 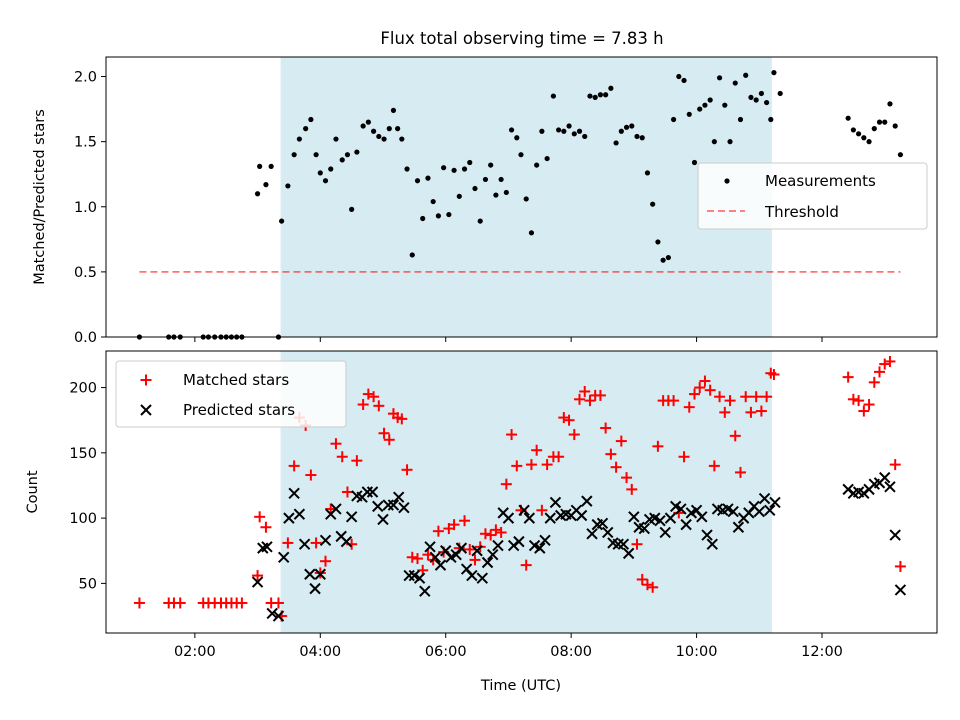 What do you see at coordinates (820, 181) in the screenshot?
I see `legend-measurements-label: Measurements` at bounding box center [820, 181].